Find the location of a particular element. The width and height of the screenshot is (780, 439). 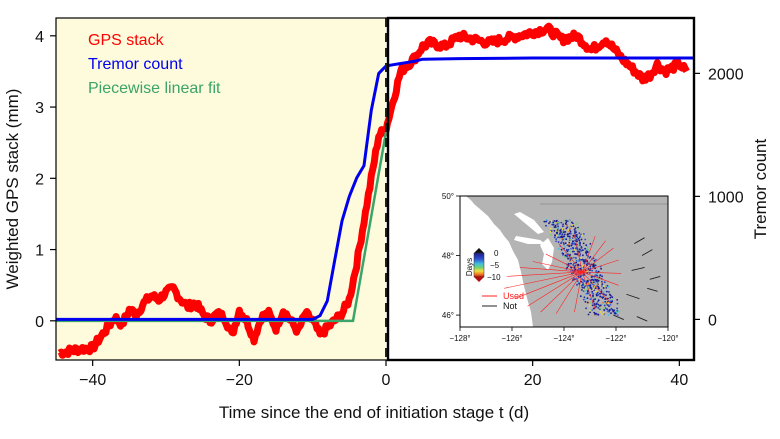

colorbar-bottom-arrow is located at coordinates (479, 279).